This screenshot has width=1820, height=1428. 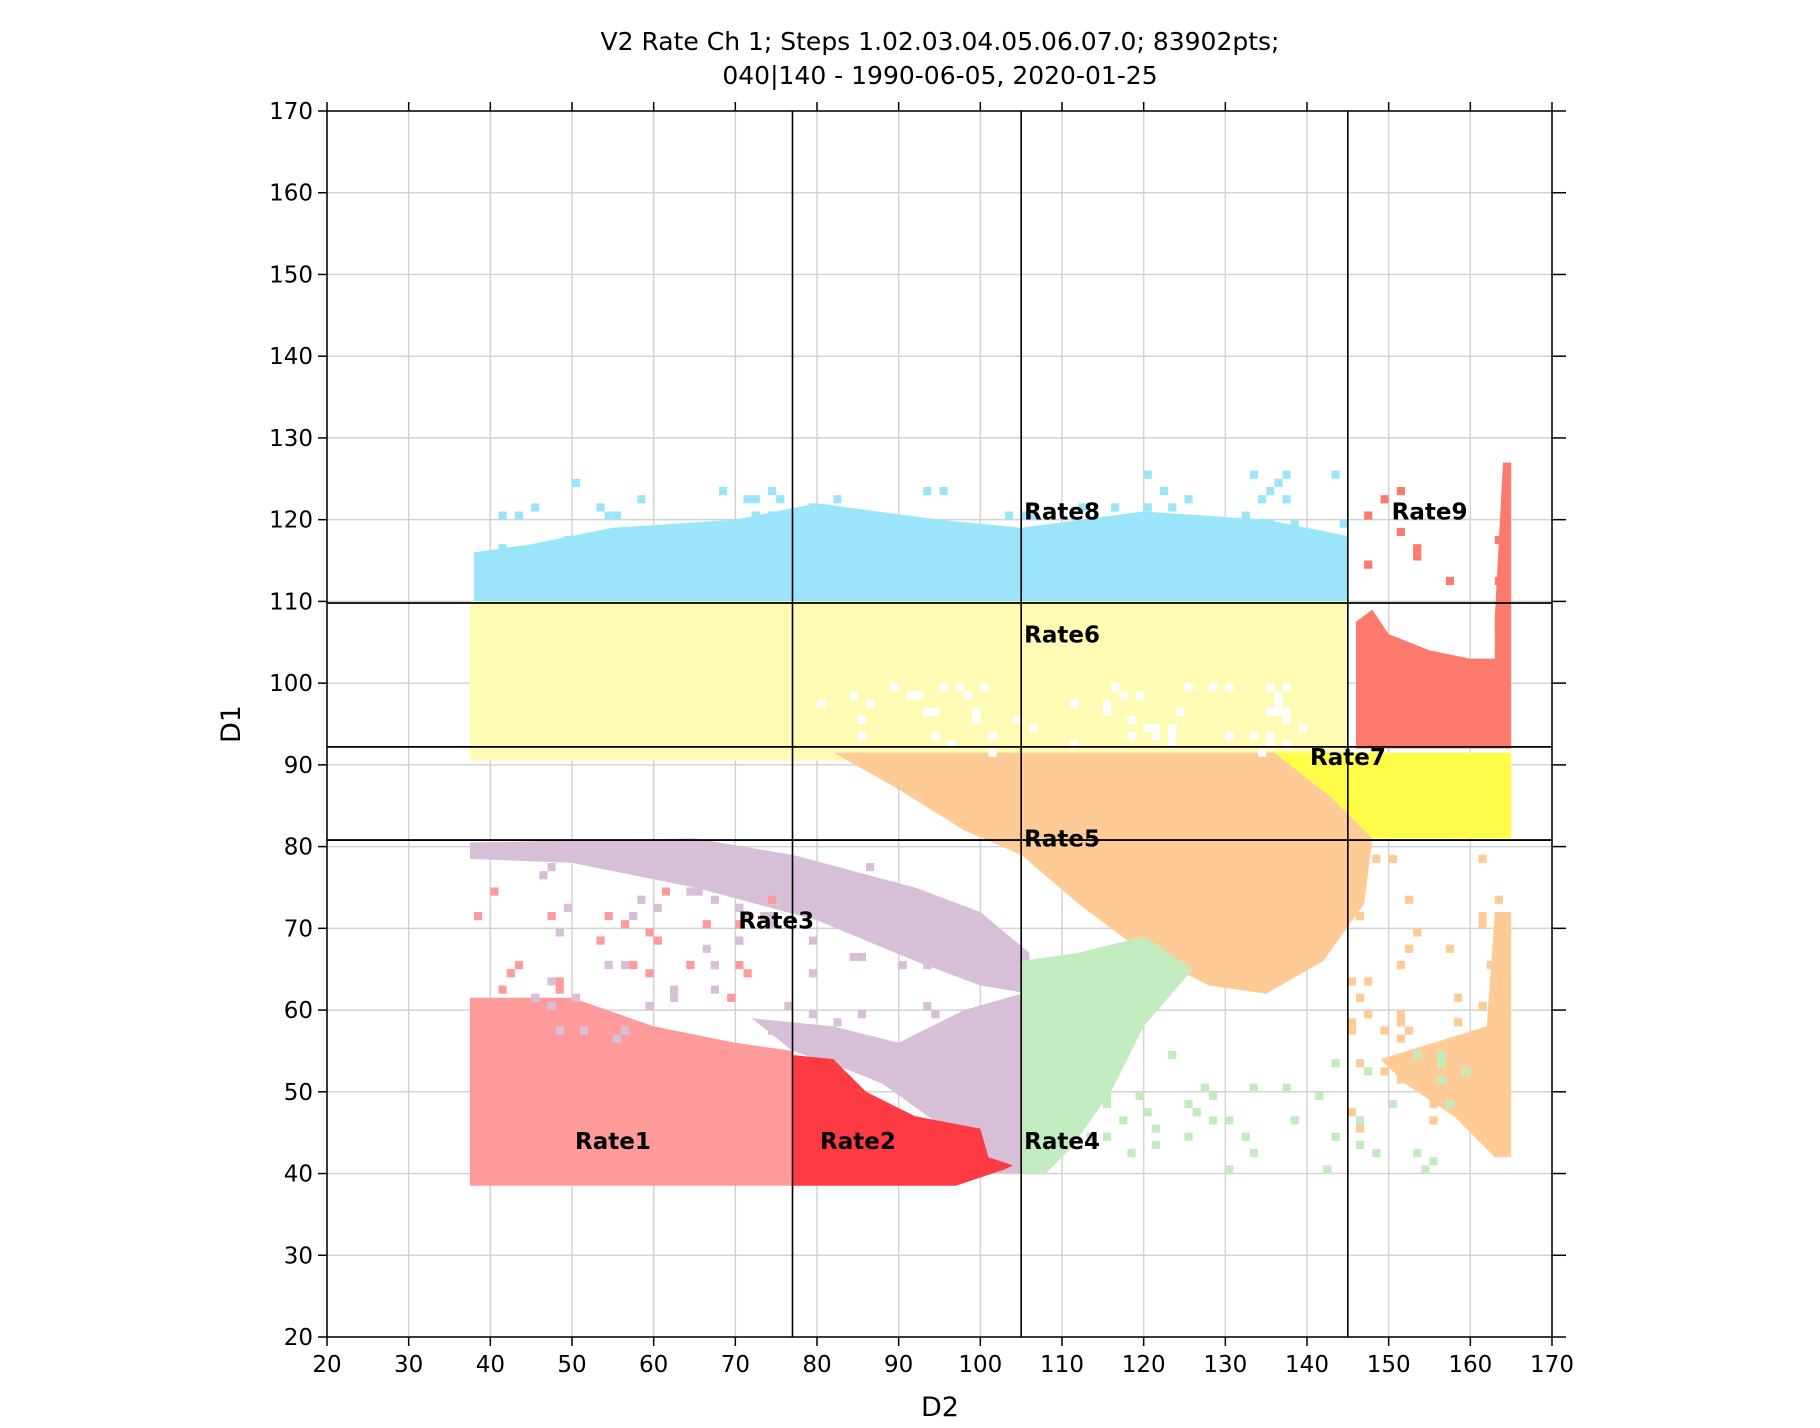 I want to click on x-tick-label: 150, so click(x=1389, y=1365).